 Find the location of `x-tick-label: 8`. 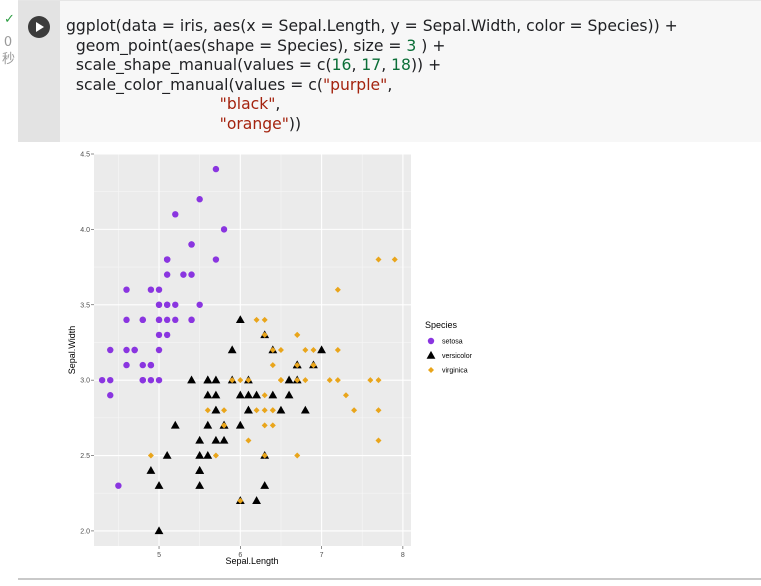

x-tick-label: 8 is located at coordinates (403, 555).